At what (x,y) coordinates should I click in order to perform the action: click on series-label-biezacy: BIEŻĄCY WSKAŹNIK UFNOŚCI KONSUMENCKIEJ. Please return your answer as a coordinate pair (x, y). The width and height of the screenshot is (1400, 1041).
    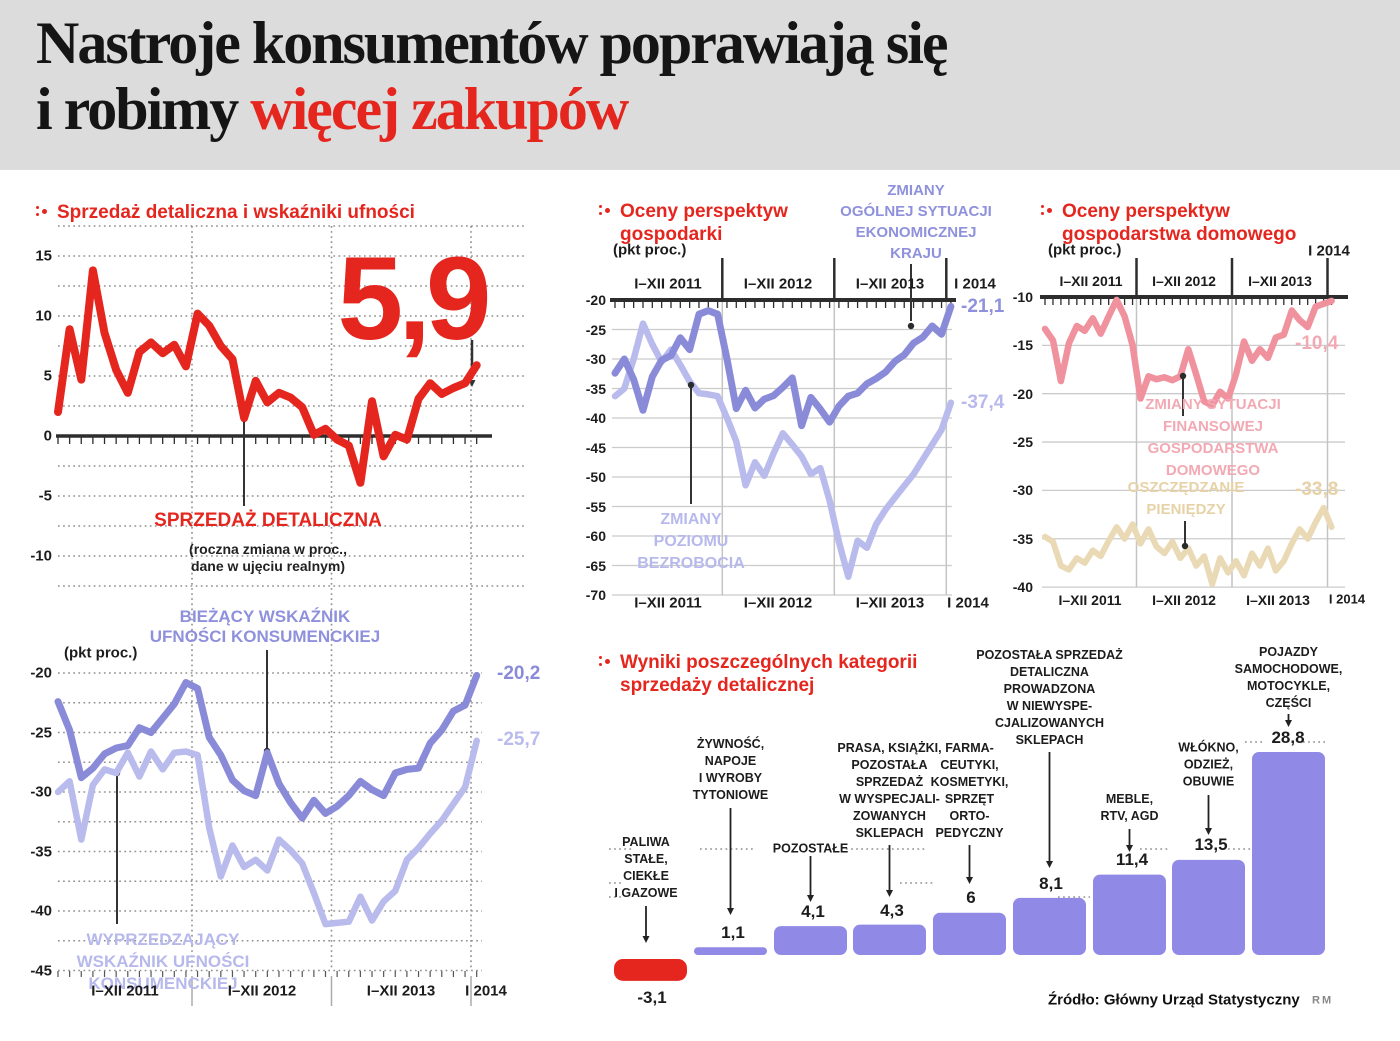
    Looking at the image, I should click on (265, 626).